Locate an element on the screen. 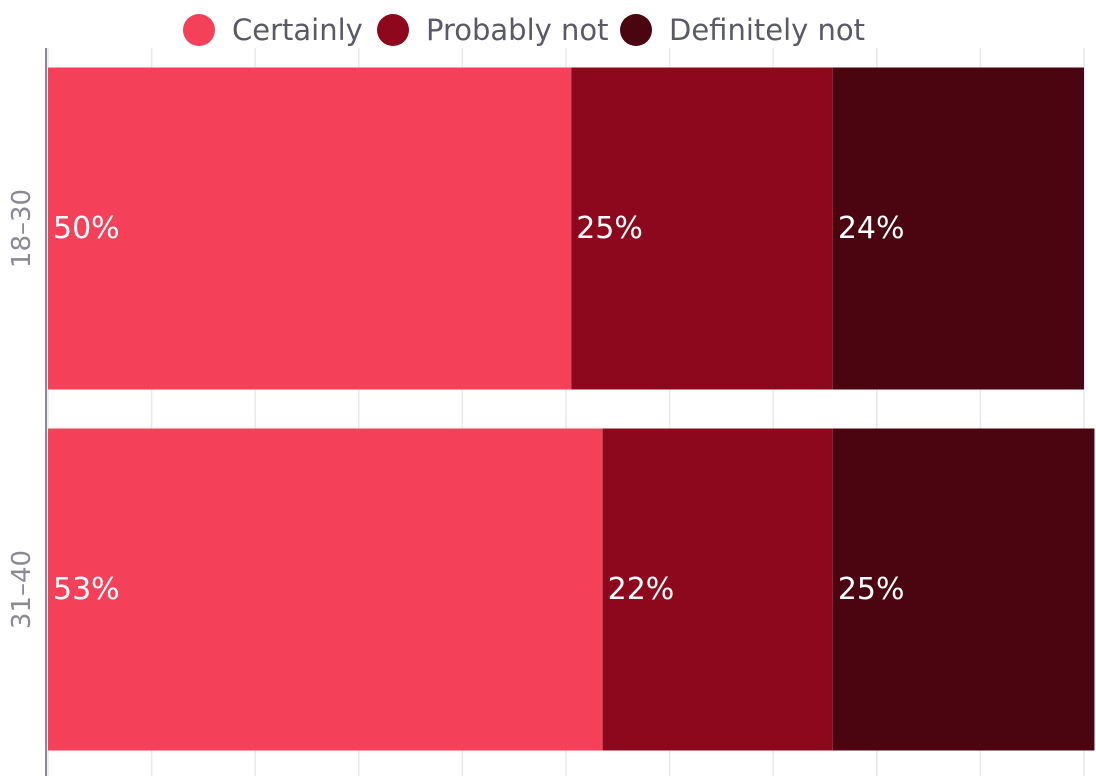 This screenshot has height=776, width=1096. bar-value-label: 50% is located at coordinates (86, 228).